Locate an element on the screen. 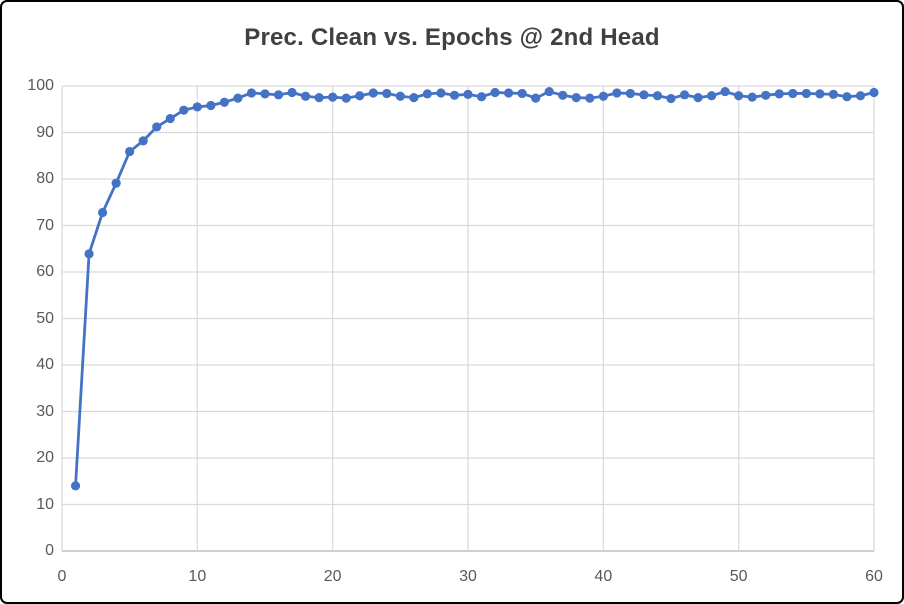 Image resolution: width=904 pixels, height=604 pixels. x-axis-tick-label: 0 is located at coordinates (62, 576).